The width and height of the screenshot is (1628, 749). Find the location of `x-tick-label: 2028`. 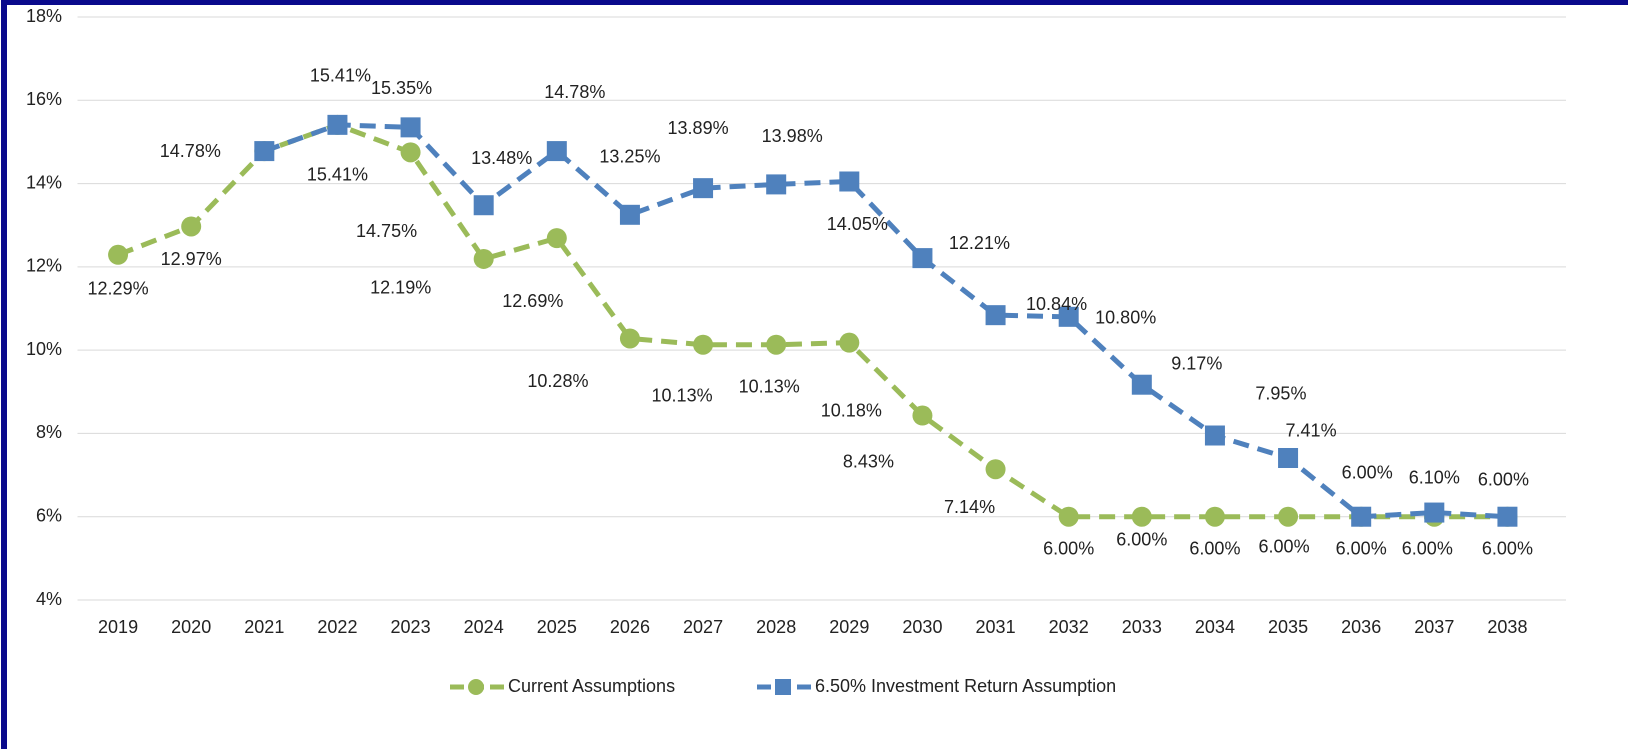

x-tick-label: 2028 is located at coordinates (776, 627).